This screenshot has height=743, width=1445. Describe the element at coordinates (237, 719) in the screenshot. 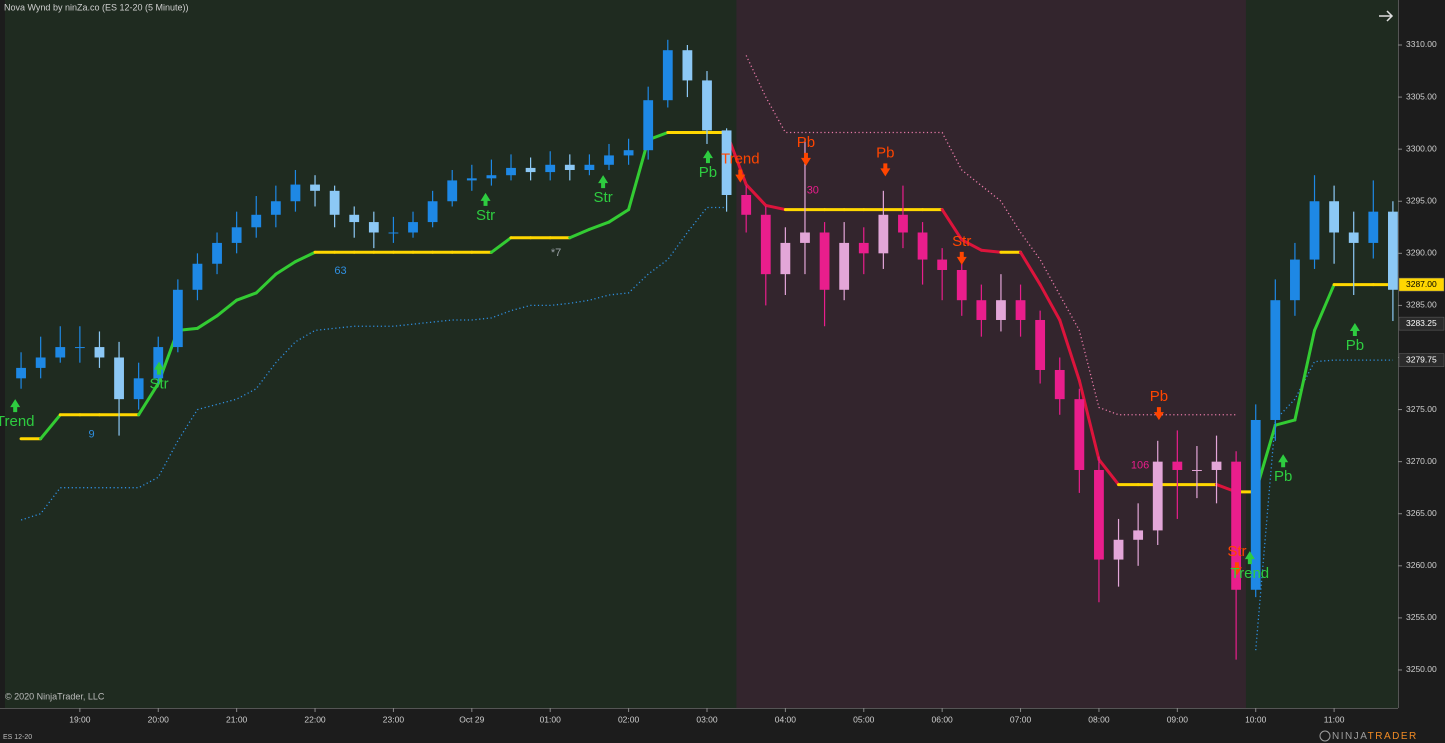

I see `x-tick-label: 21:00` at that location.